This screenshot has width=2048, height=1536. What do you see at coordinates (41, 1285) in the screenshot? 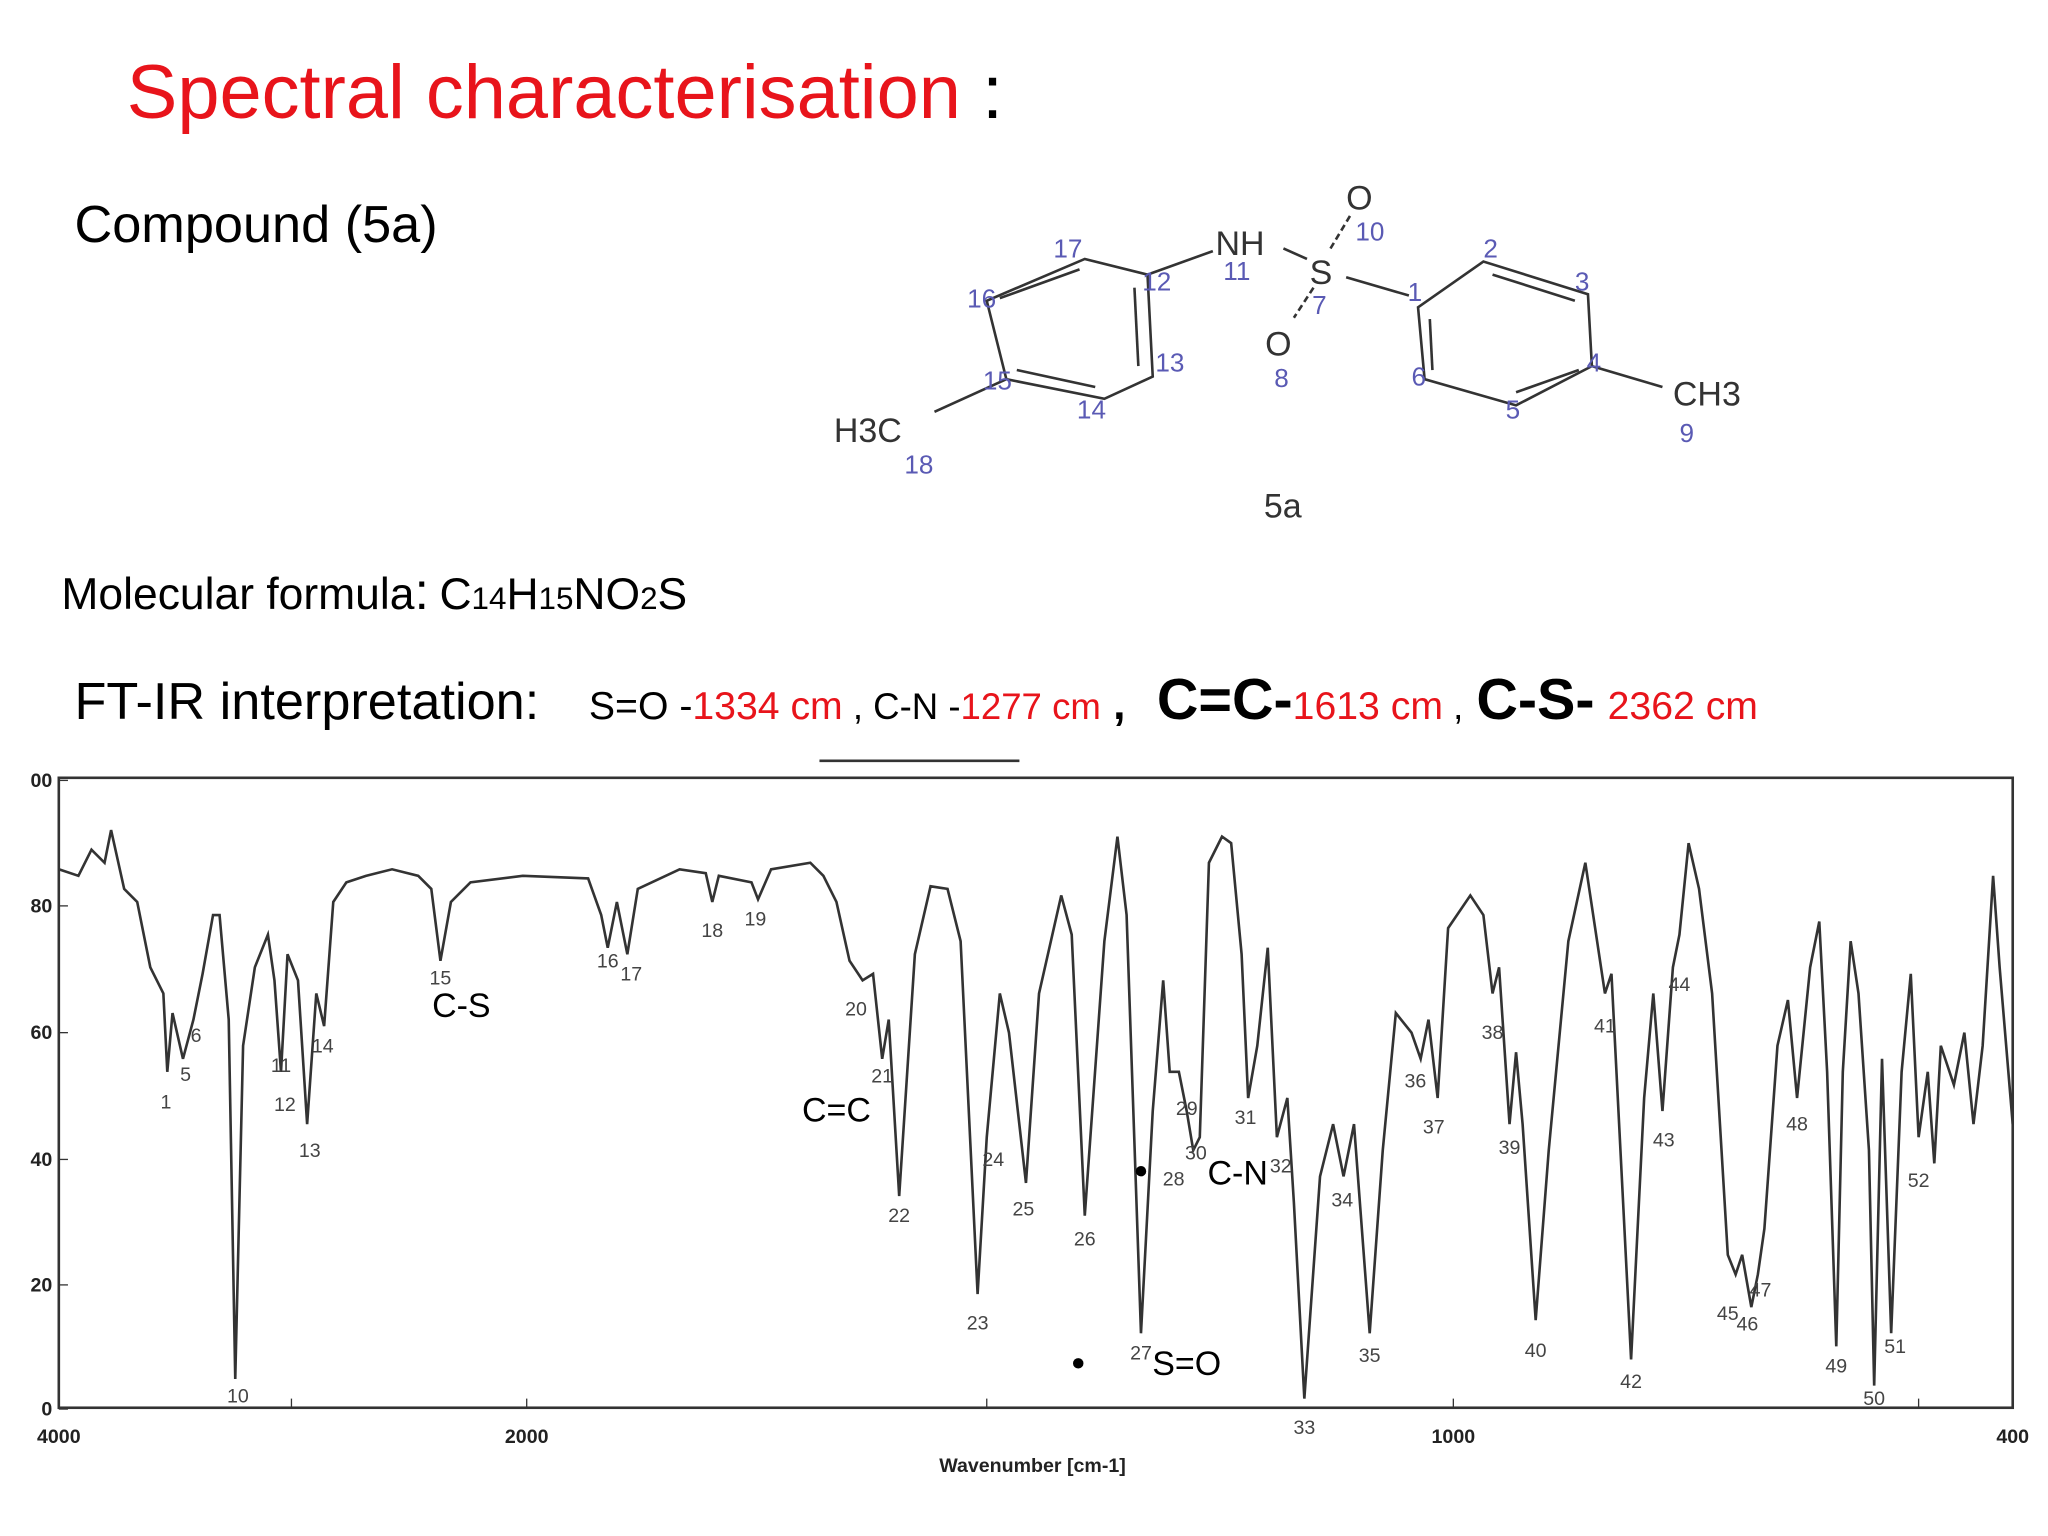
I see `y-tick-label: 20` at bounding box center [41, 1285].